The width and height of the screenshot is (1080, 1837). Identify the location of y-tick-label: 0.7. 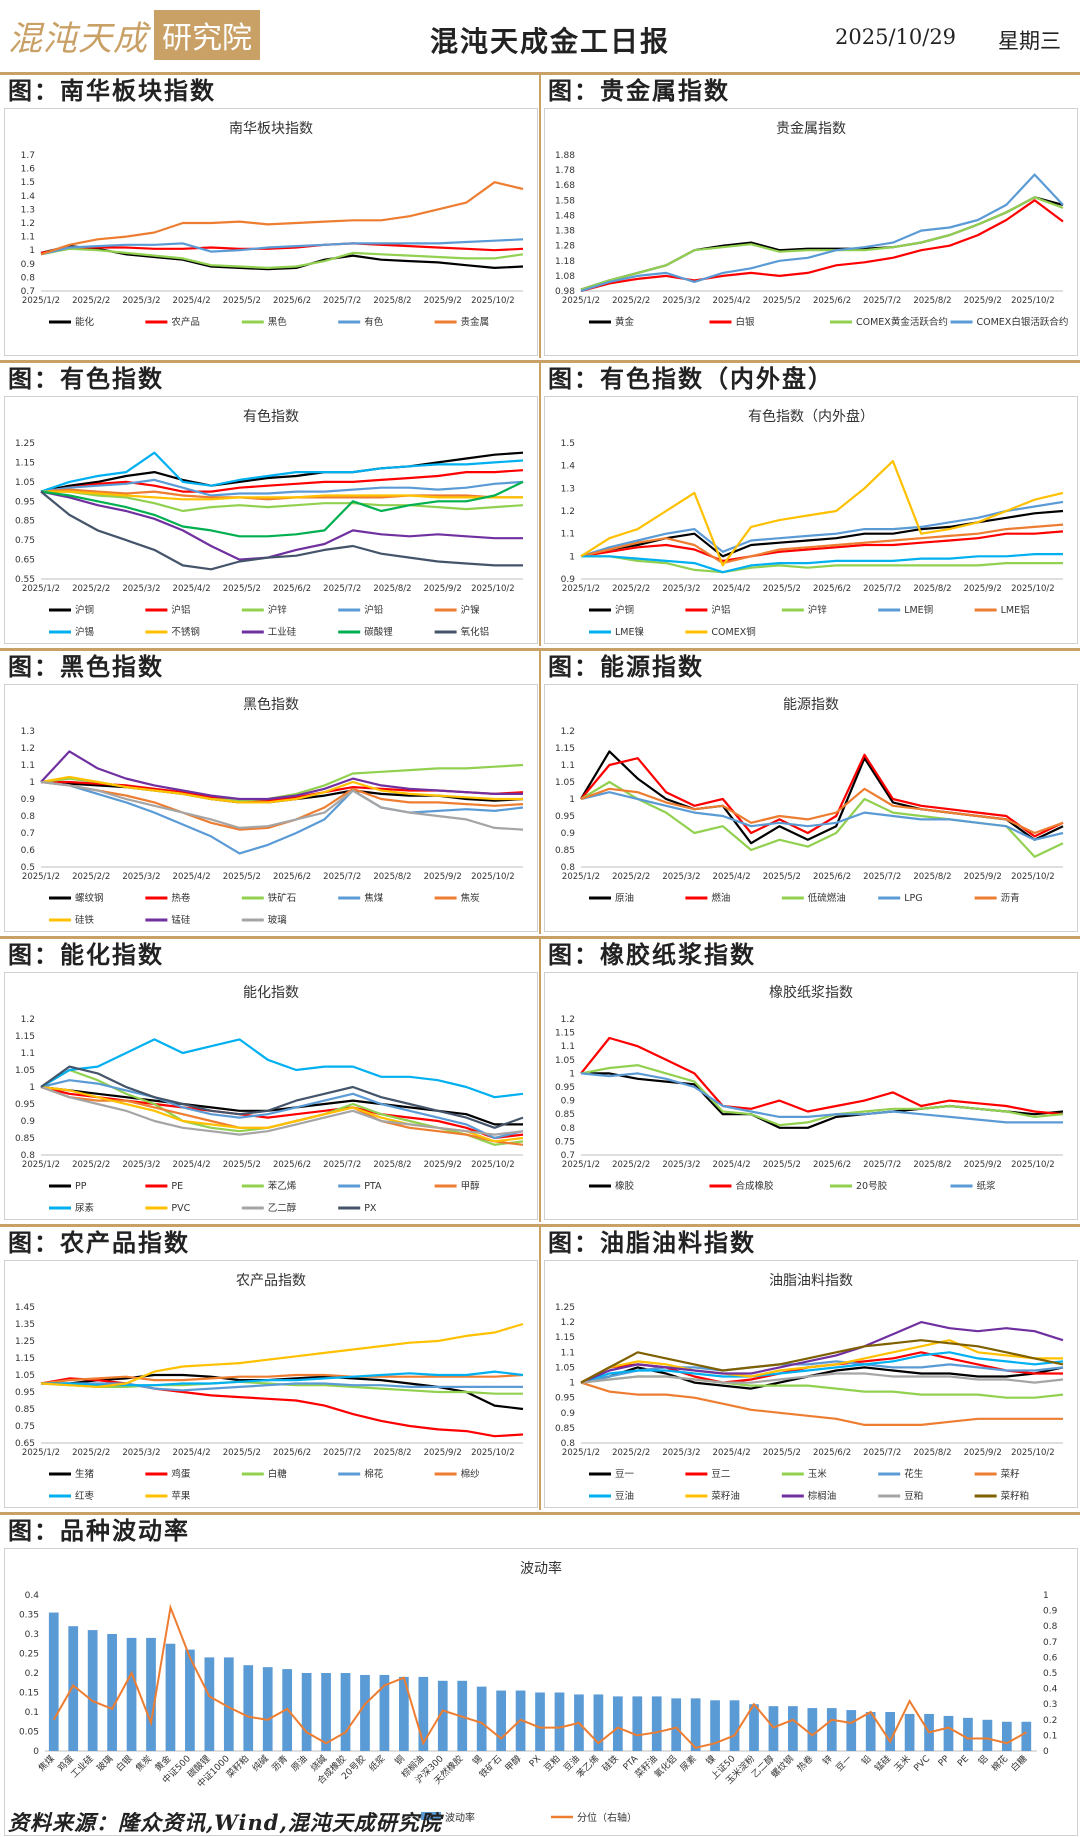
(28, 834).